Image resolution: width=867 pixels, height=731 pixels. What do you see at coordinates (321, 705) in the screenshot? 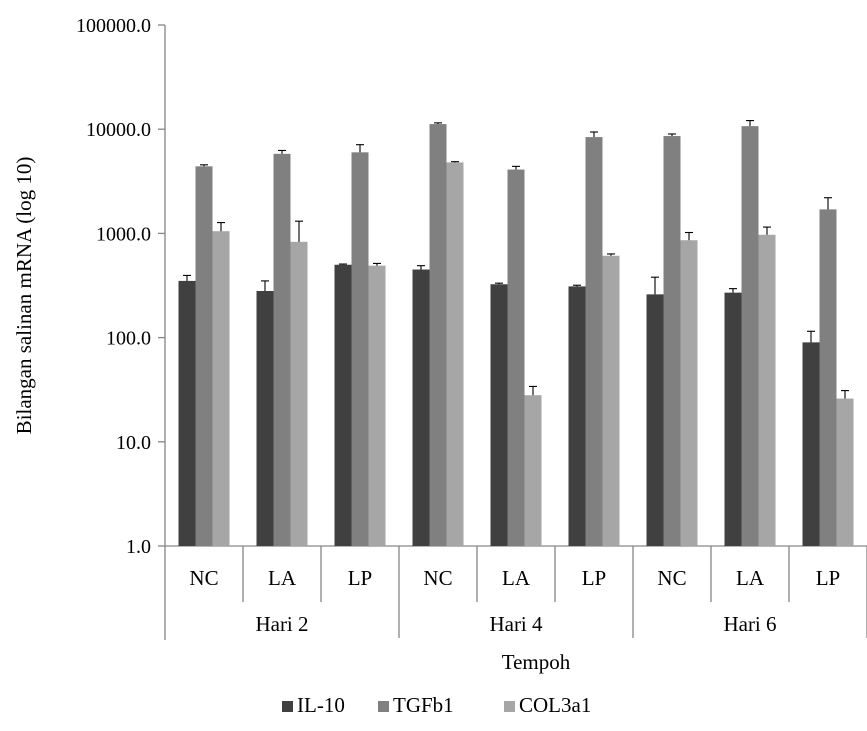
I see `legend-label: IL-10` at bounding box center [321, 705].